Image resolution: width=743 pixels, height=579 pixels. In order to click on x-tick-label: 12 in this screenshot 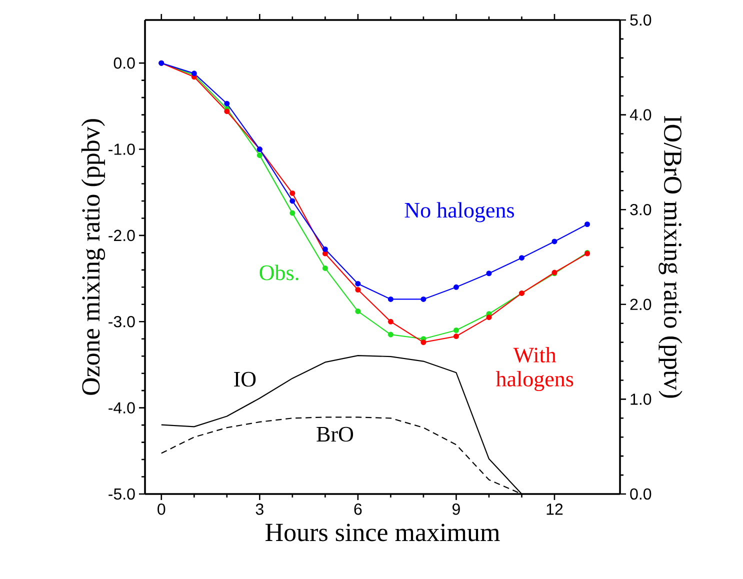, I will do `click(554, 509)`.